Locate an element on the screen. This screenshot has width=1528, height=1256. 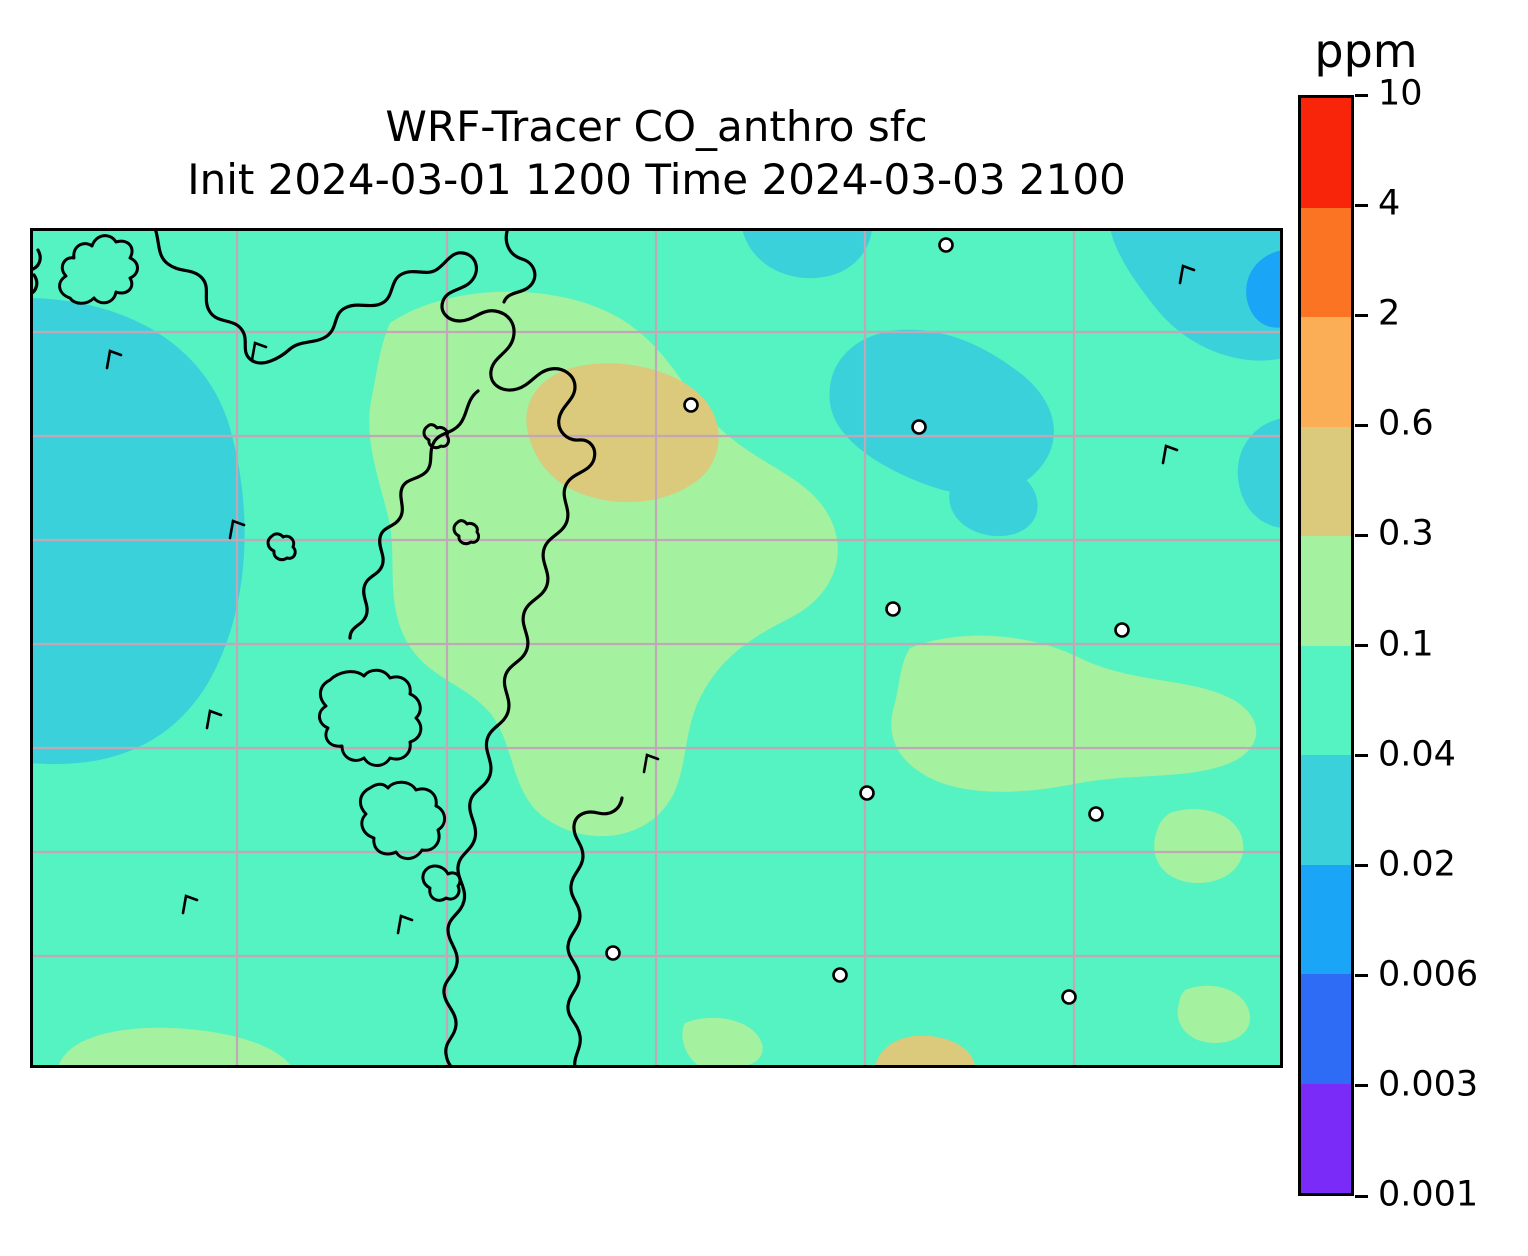
colorbar-tick-label: 0.006 is located at coordinates (1428, 974).